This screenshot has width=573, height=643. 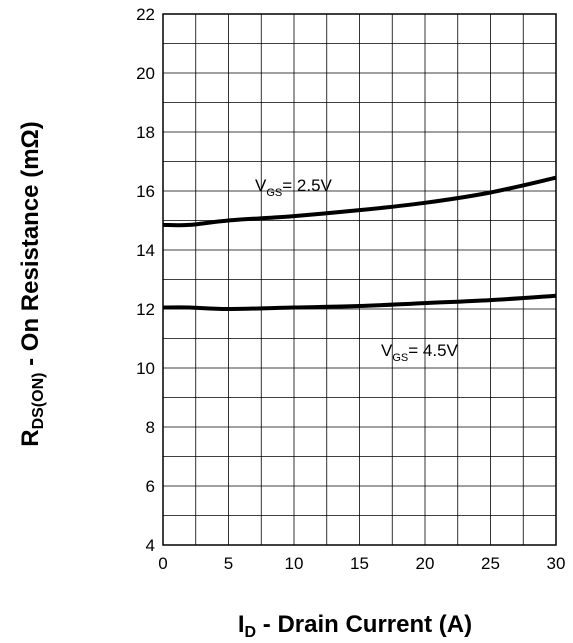 What do you see at coordinates (145, 14) in the screenshot?
I see `y-tick-label: 22` at bounding box center [145, 14].